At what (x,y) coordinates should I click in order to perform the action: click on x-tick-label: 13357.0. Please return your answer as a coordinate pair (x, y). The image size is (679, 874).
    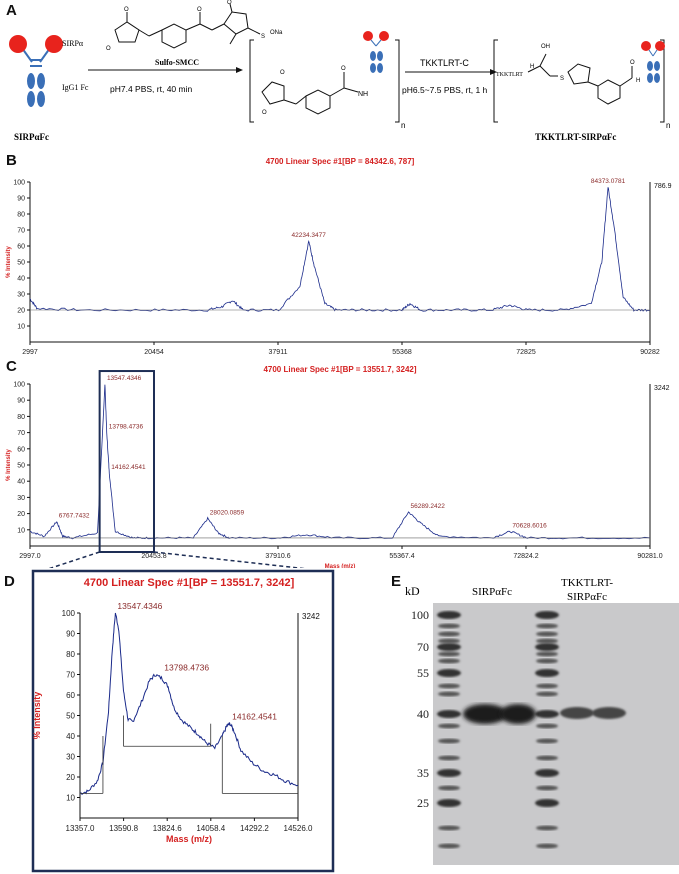
    Looking at the image, I should click on (80, 828).